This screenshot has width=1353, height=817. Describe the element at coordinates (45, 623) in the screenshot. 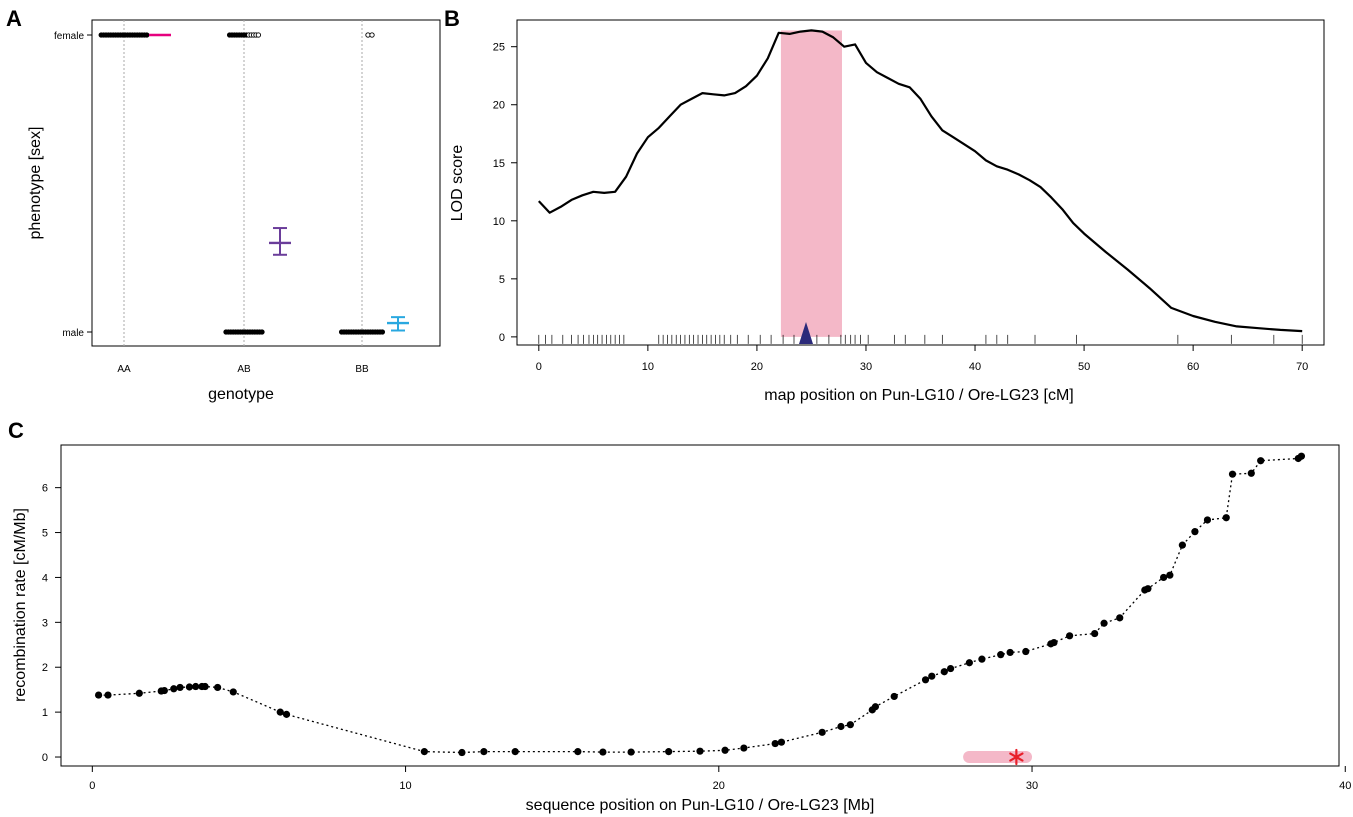

I see `panel-c-y-tick-label: 3` at that location.